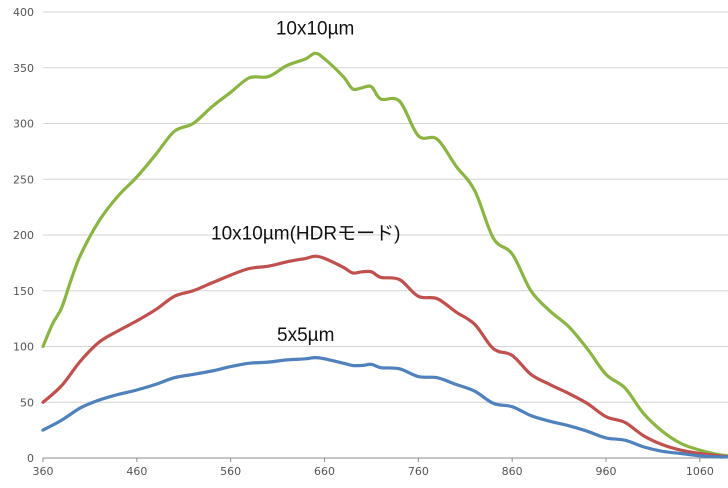 The image size is (728, 488). I want to click on y-tick-label: 100, so click(23, 347).